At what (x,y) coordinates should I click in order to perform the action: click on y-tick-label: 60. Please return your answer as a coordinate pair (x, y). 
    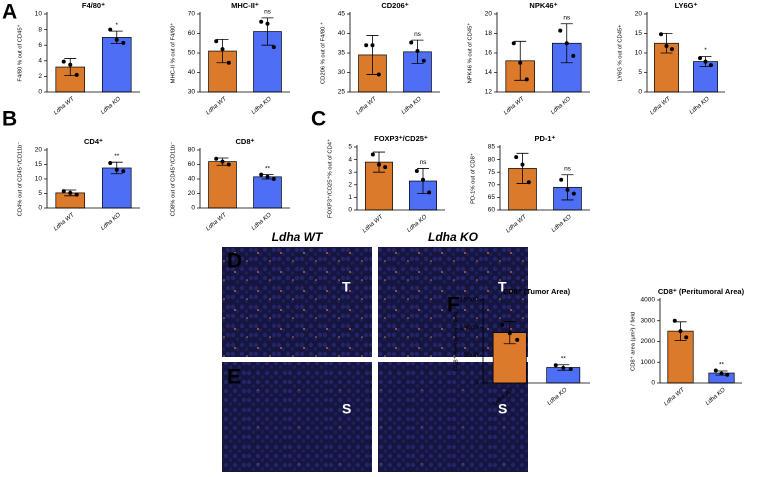
    Looking at the image, I should click on (492, 210).